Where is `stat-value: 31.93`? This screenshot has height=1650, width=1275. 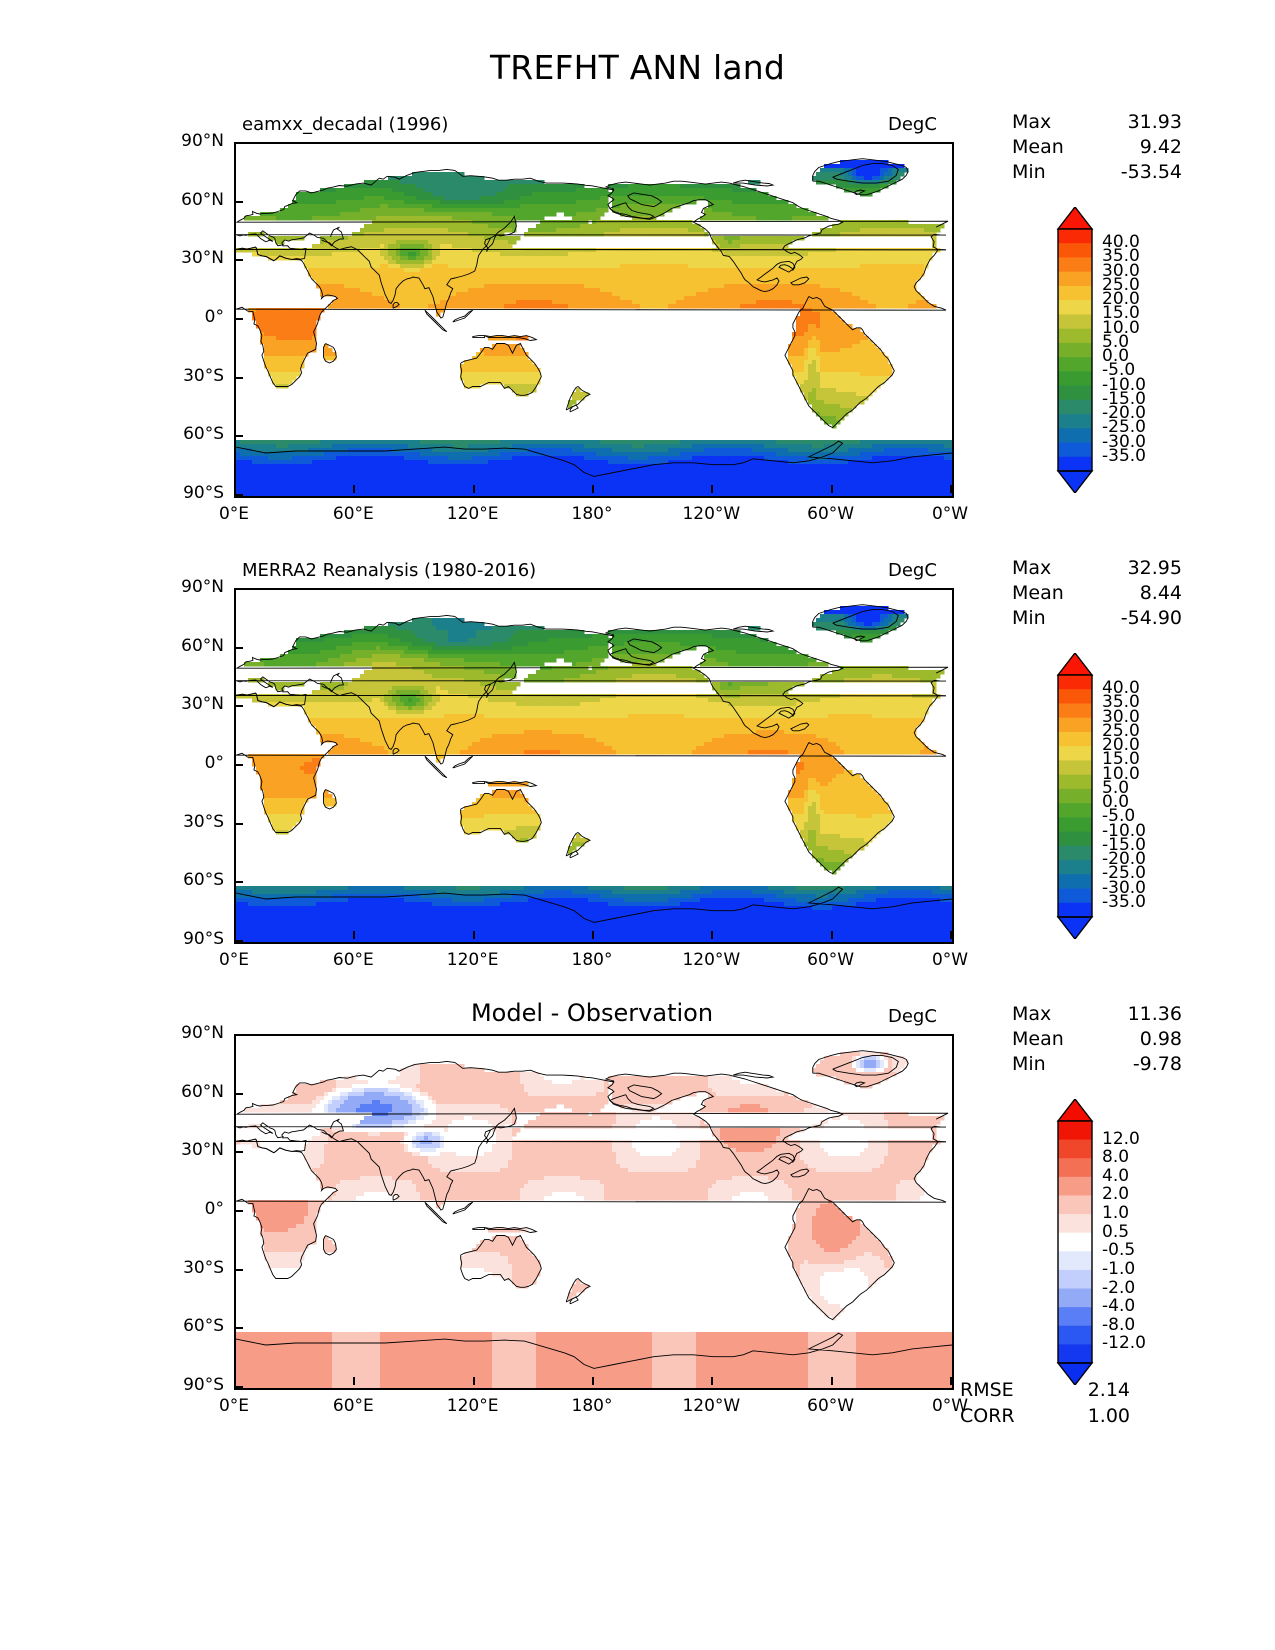
stat-value: 31.93 is located at coordinates (1123, 122).